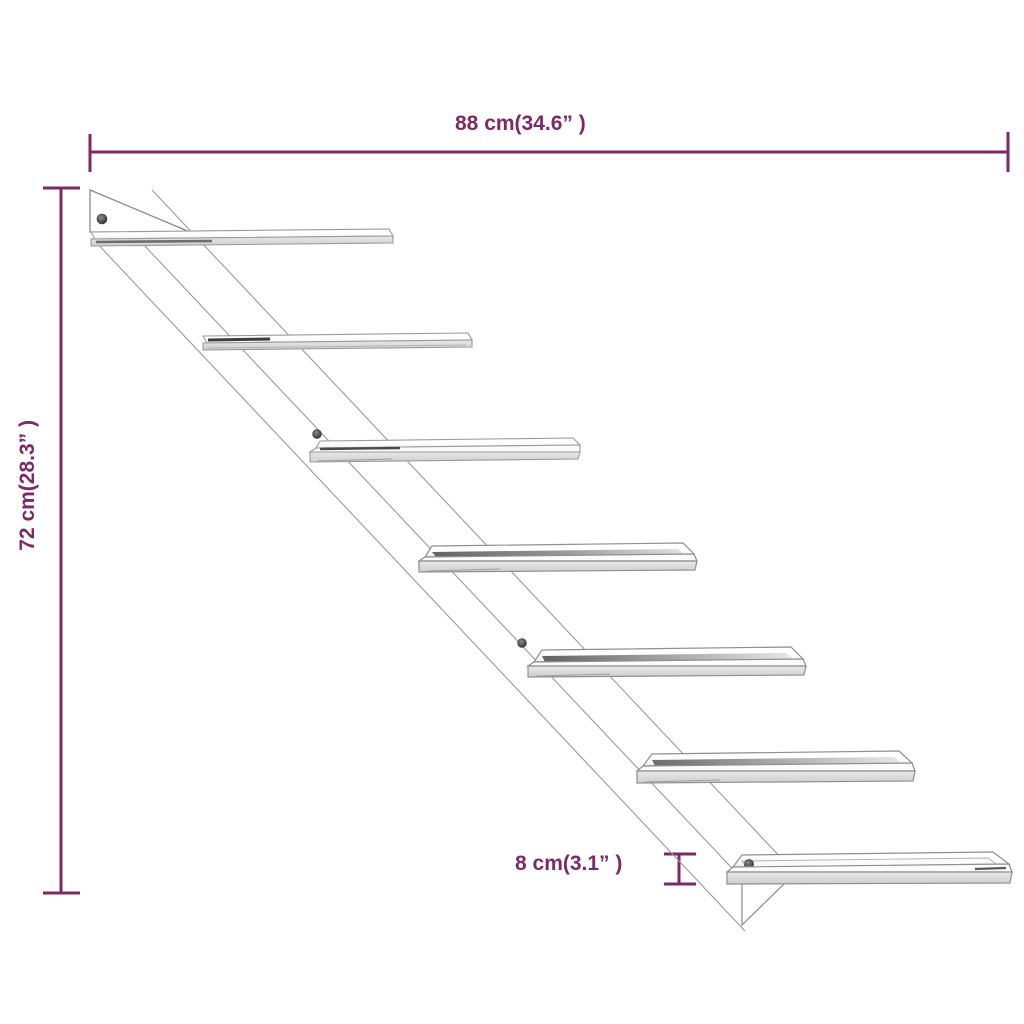  What do you see at coordinates (520, 123) in the screenshot?
I see `width-dimension-label: 88 cm(34.6” )` at bounding box center [520, 123].